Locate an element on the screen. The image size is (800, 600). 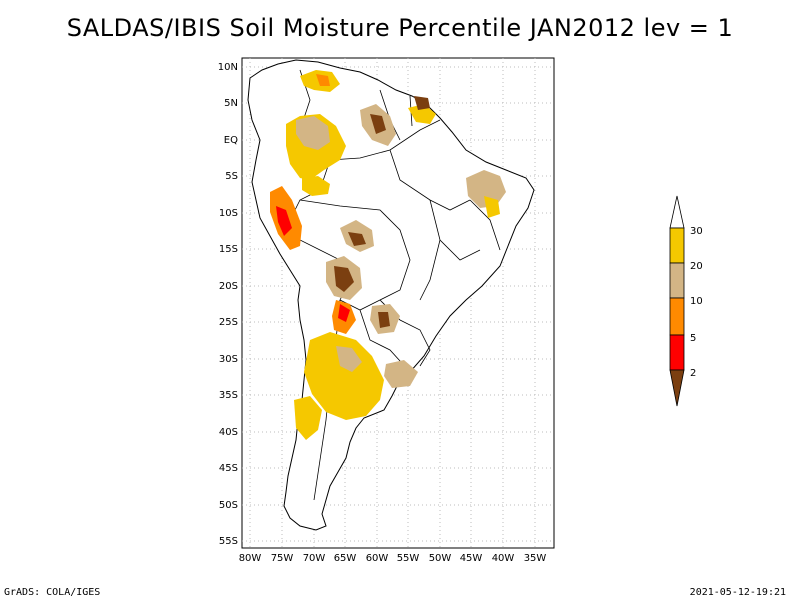
lon-tick-label: 35W is located at coordinates (535, 558).